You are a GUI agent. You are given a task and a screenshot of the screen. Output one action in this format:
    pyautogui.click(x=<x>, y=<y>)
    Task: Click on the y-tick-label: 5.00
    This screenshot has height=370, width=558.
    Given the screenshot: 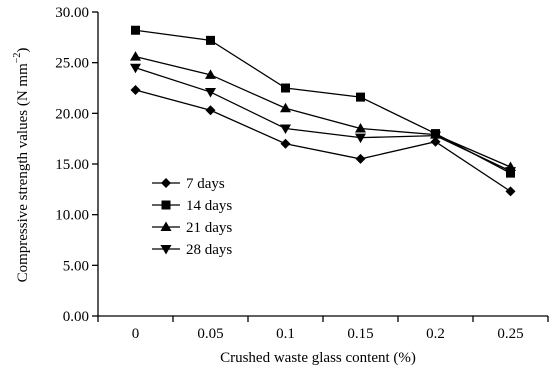 What is the action you would take?
    pyautogui.click(x=76, y=266)
    